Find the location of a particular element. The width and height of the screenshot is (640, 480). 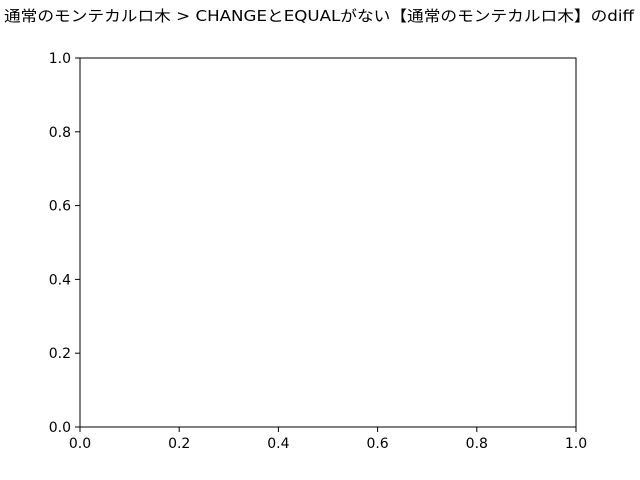

x-tick-label: 0.6 is located at coordinates (377, 444).